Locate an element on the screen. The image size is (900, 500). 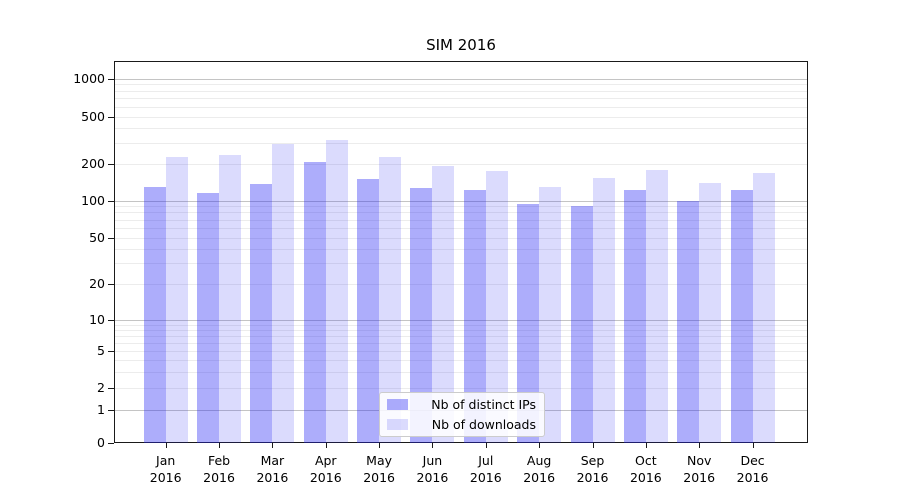
x-tick-label: Jun 2016 is located at coordinates (432, 469).